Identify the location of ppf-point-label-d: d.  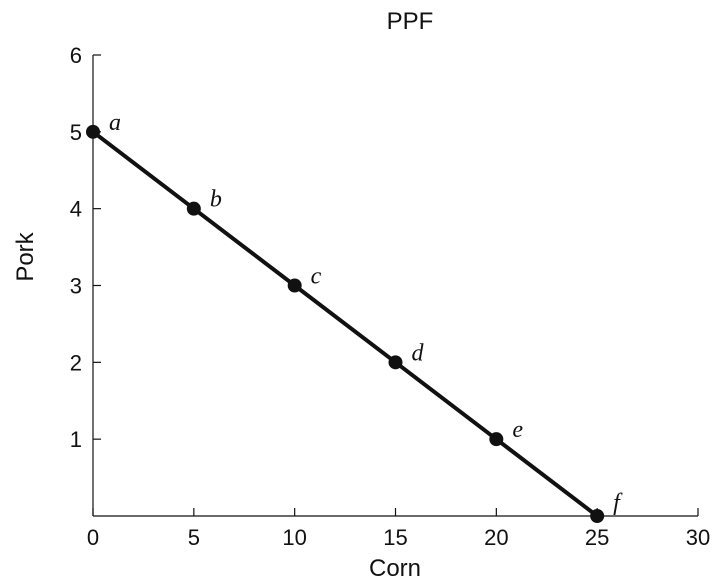
(418, 353).